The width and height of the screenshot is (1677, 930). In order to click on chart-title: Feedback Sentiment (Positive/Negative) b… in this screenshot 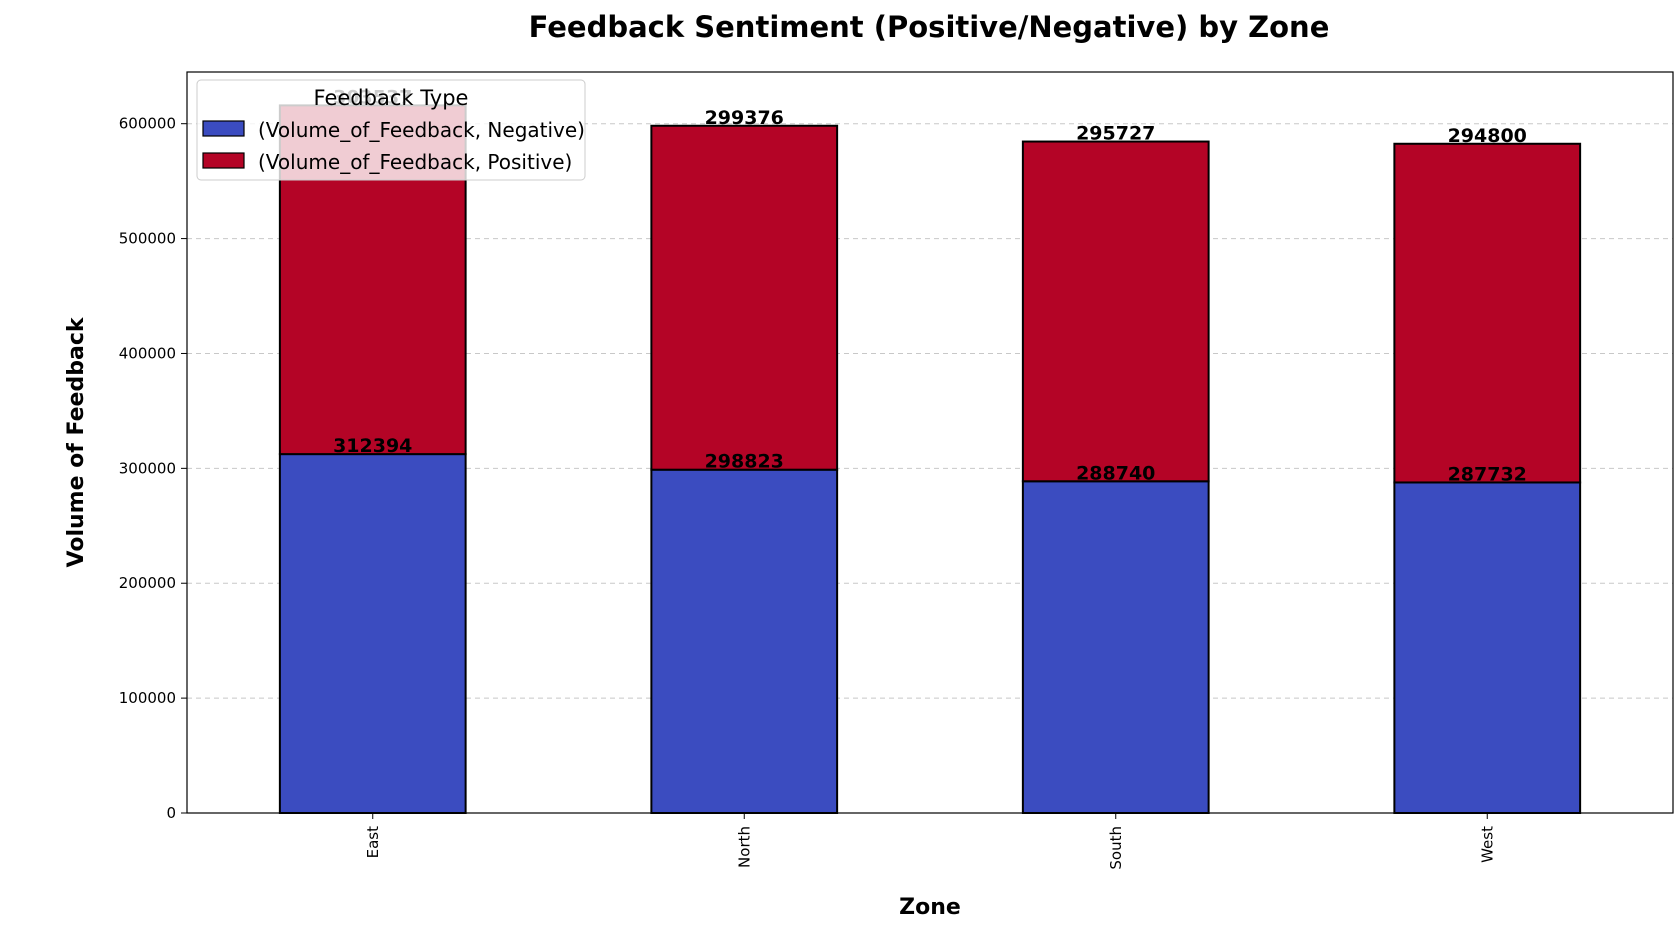, I will do `click(929, 27)`.